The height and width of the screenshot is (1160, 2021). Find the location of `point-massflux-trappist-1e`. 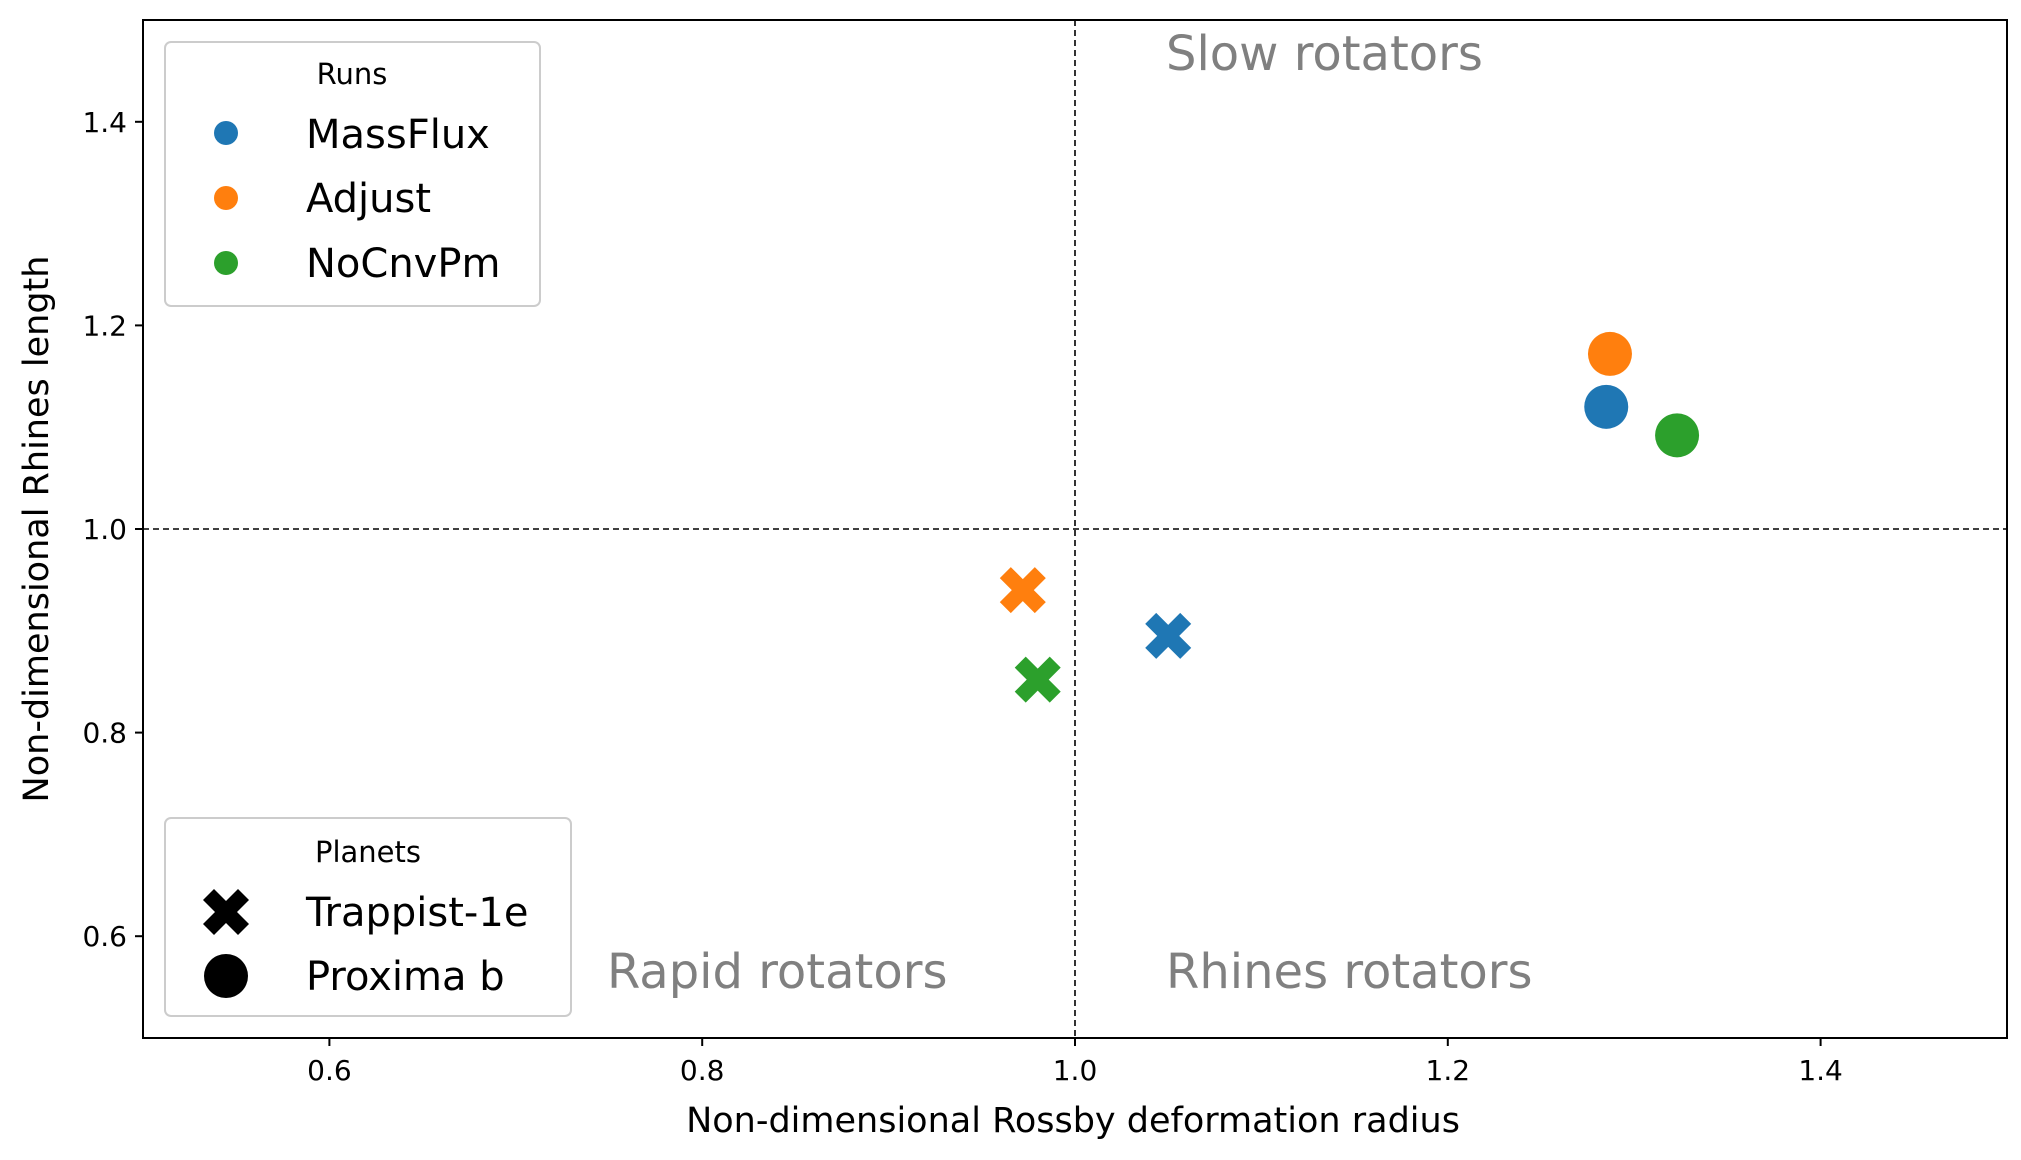

point-massflux-trappist-1e is located at coordinates (1168, 635).